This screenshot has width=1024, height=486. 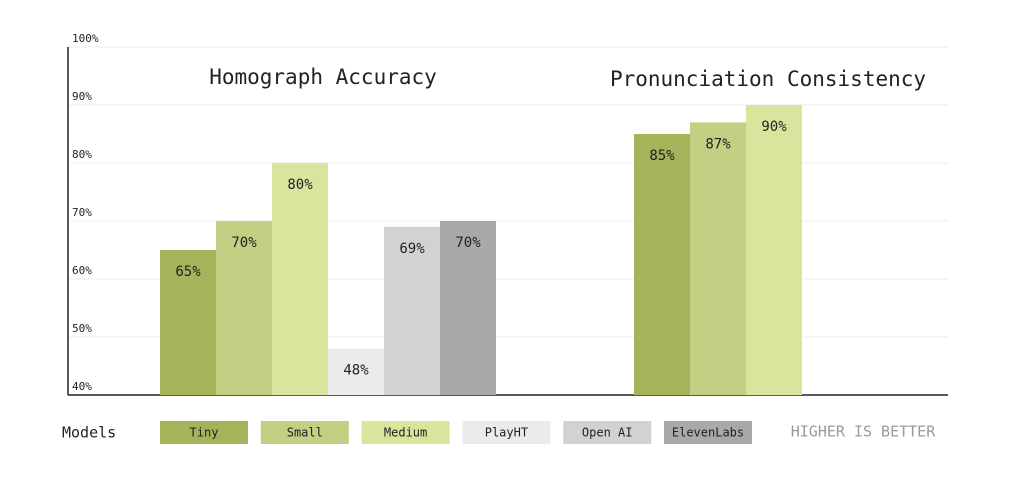 I want to click on legend-label: Small, so click(x=305, y=433).